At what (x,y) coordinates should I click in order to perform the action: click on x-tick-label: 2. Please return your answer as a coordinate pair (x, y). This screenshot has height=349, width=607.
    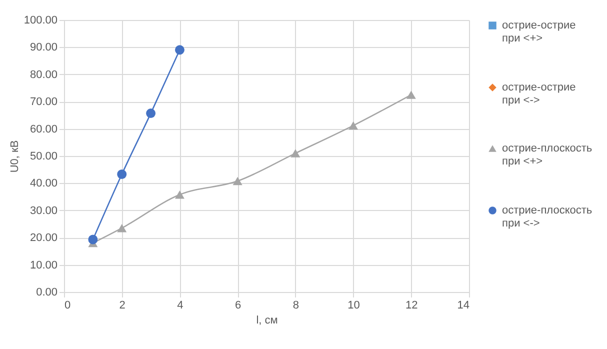
    Looking at the image, I should click on (122, 306).